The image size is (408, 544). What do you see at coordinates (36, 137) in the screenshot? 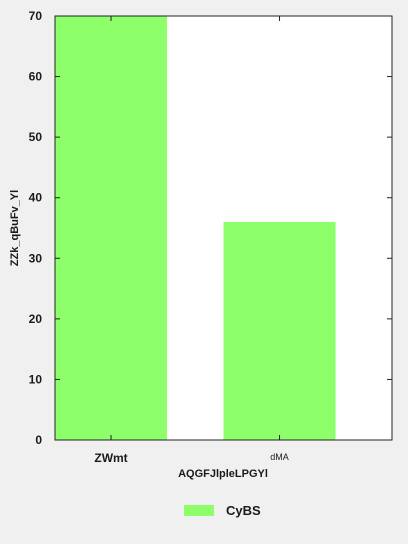
I see `y-tick-label: 50` at bounding box center [36, 137].